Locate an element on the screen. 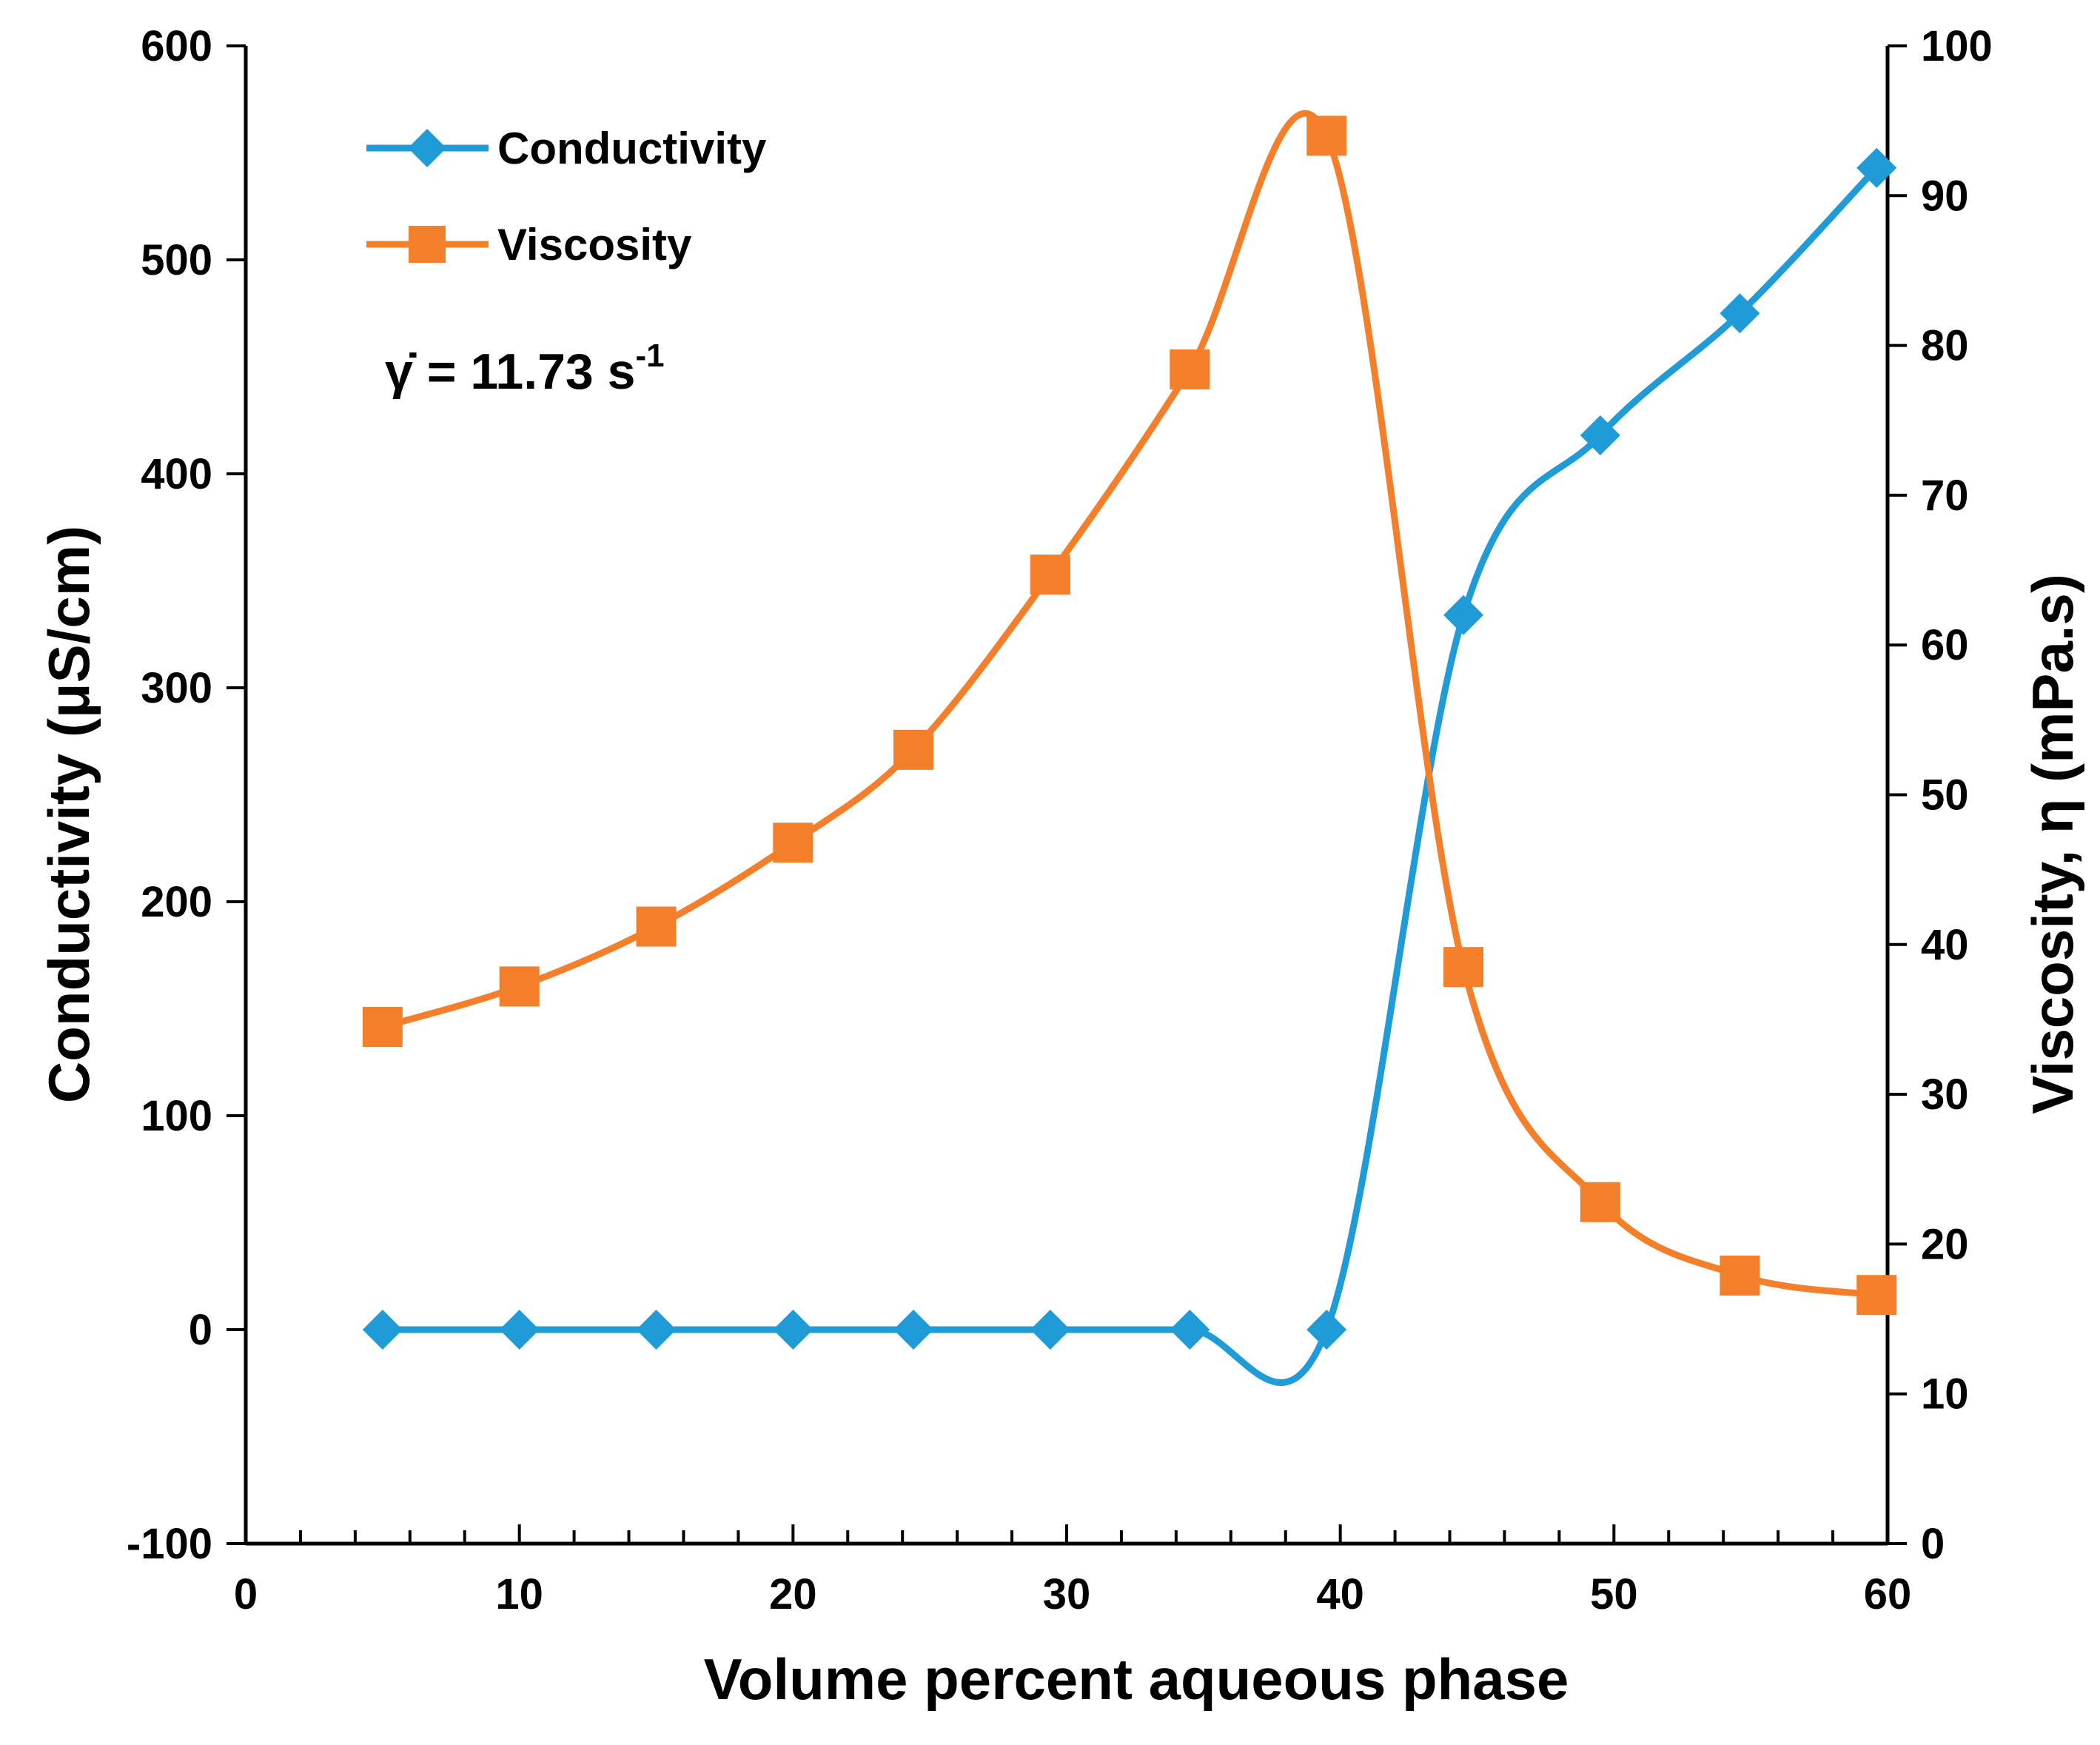 The image size is (2100, 1745). y-right-tick-label: 70 is located at coordinates (1945, 496).